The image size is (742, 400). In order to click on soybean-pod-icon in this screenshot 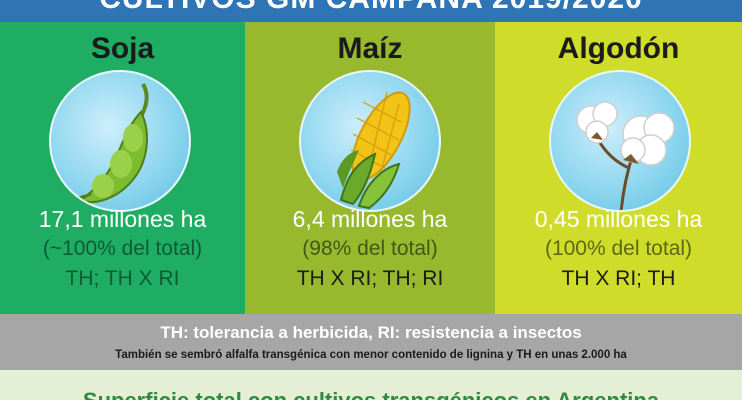, I will do `click(120, 141)`.